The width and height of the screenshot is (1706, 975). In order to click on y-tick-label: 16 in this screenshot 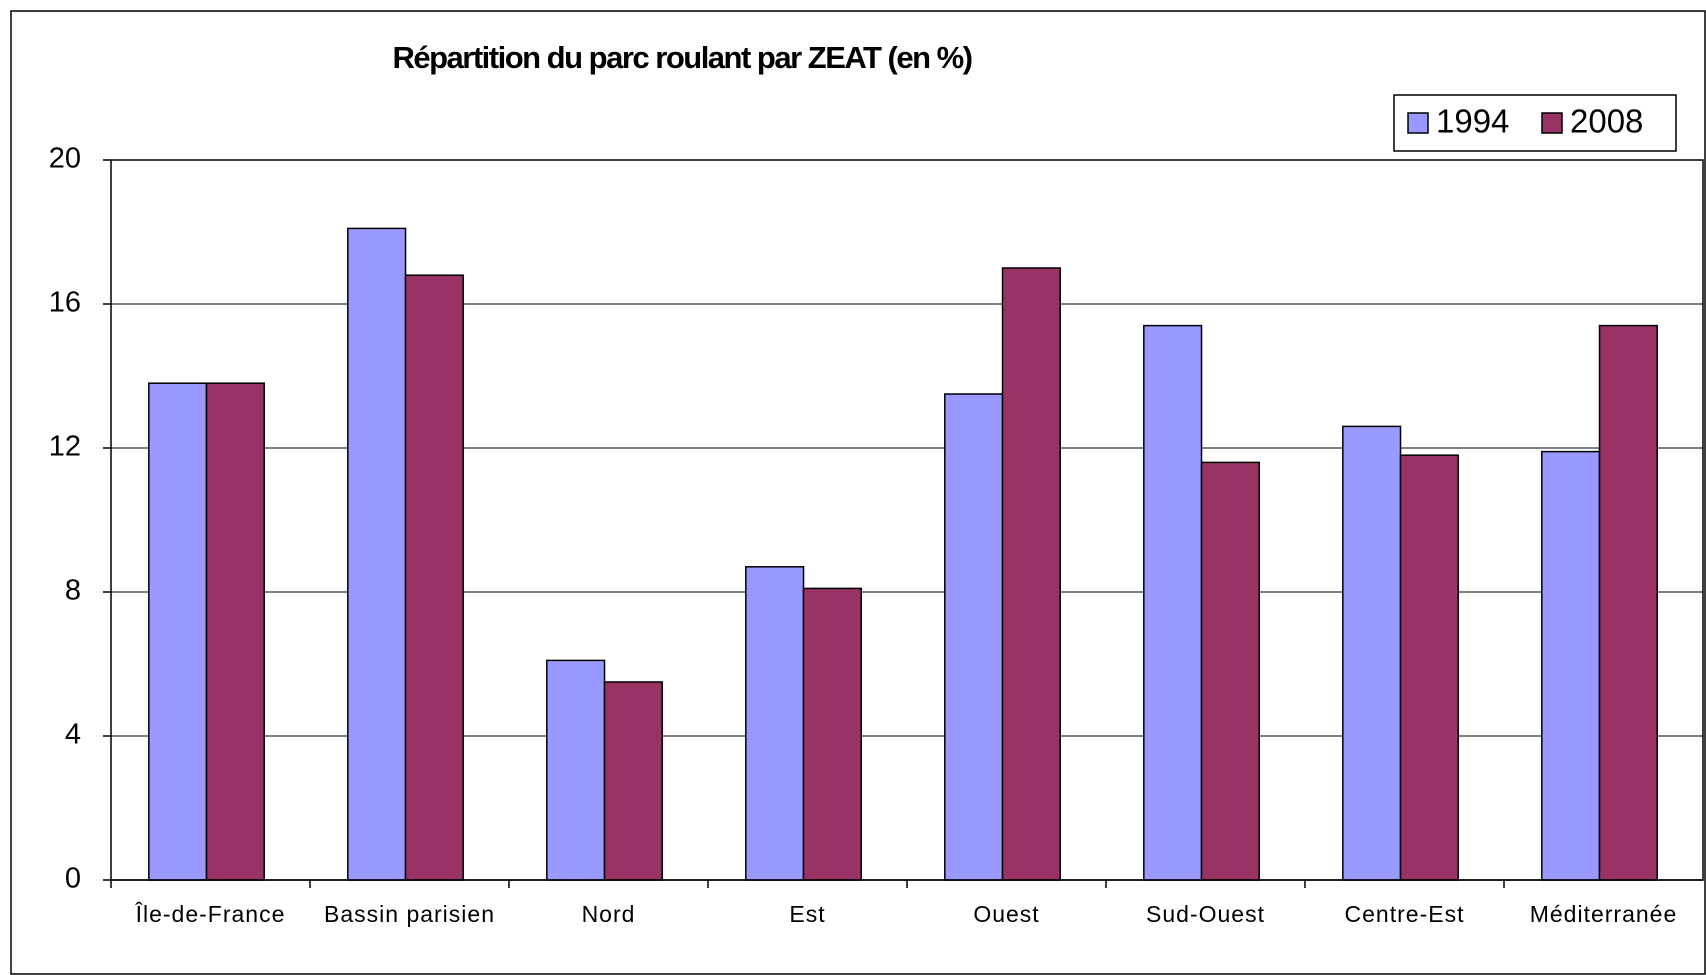, I will do `click(65, 303)`.